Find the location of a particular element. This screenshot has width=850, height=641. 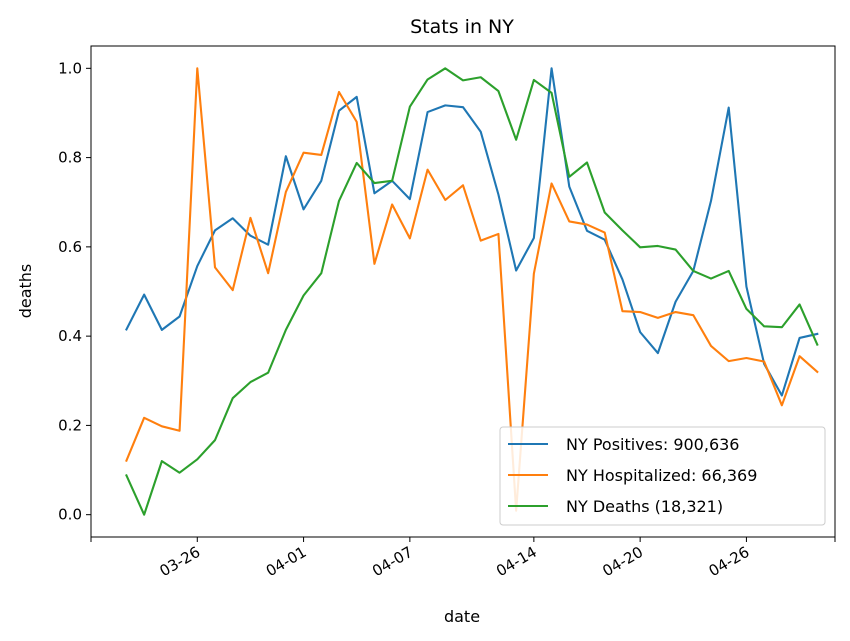

legend-box is located at coordinates (662, 476).